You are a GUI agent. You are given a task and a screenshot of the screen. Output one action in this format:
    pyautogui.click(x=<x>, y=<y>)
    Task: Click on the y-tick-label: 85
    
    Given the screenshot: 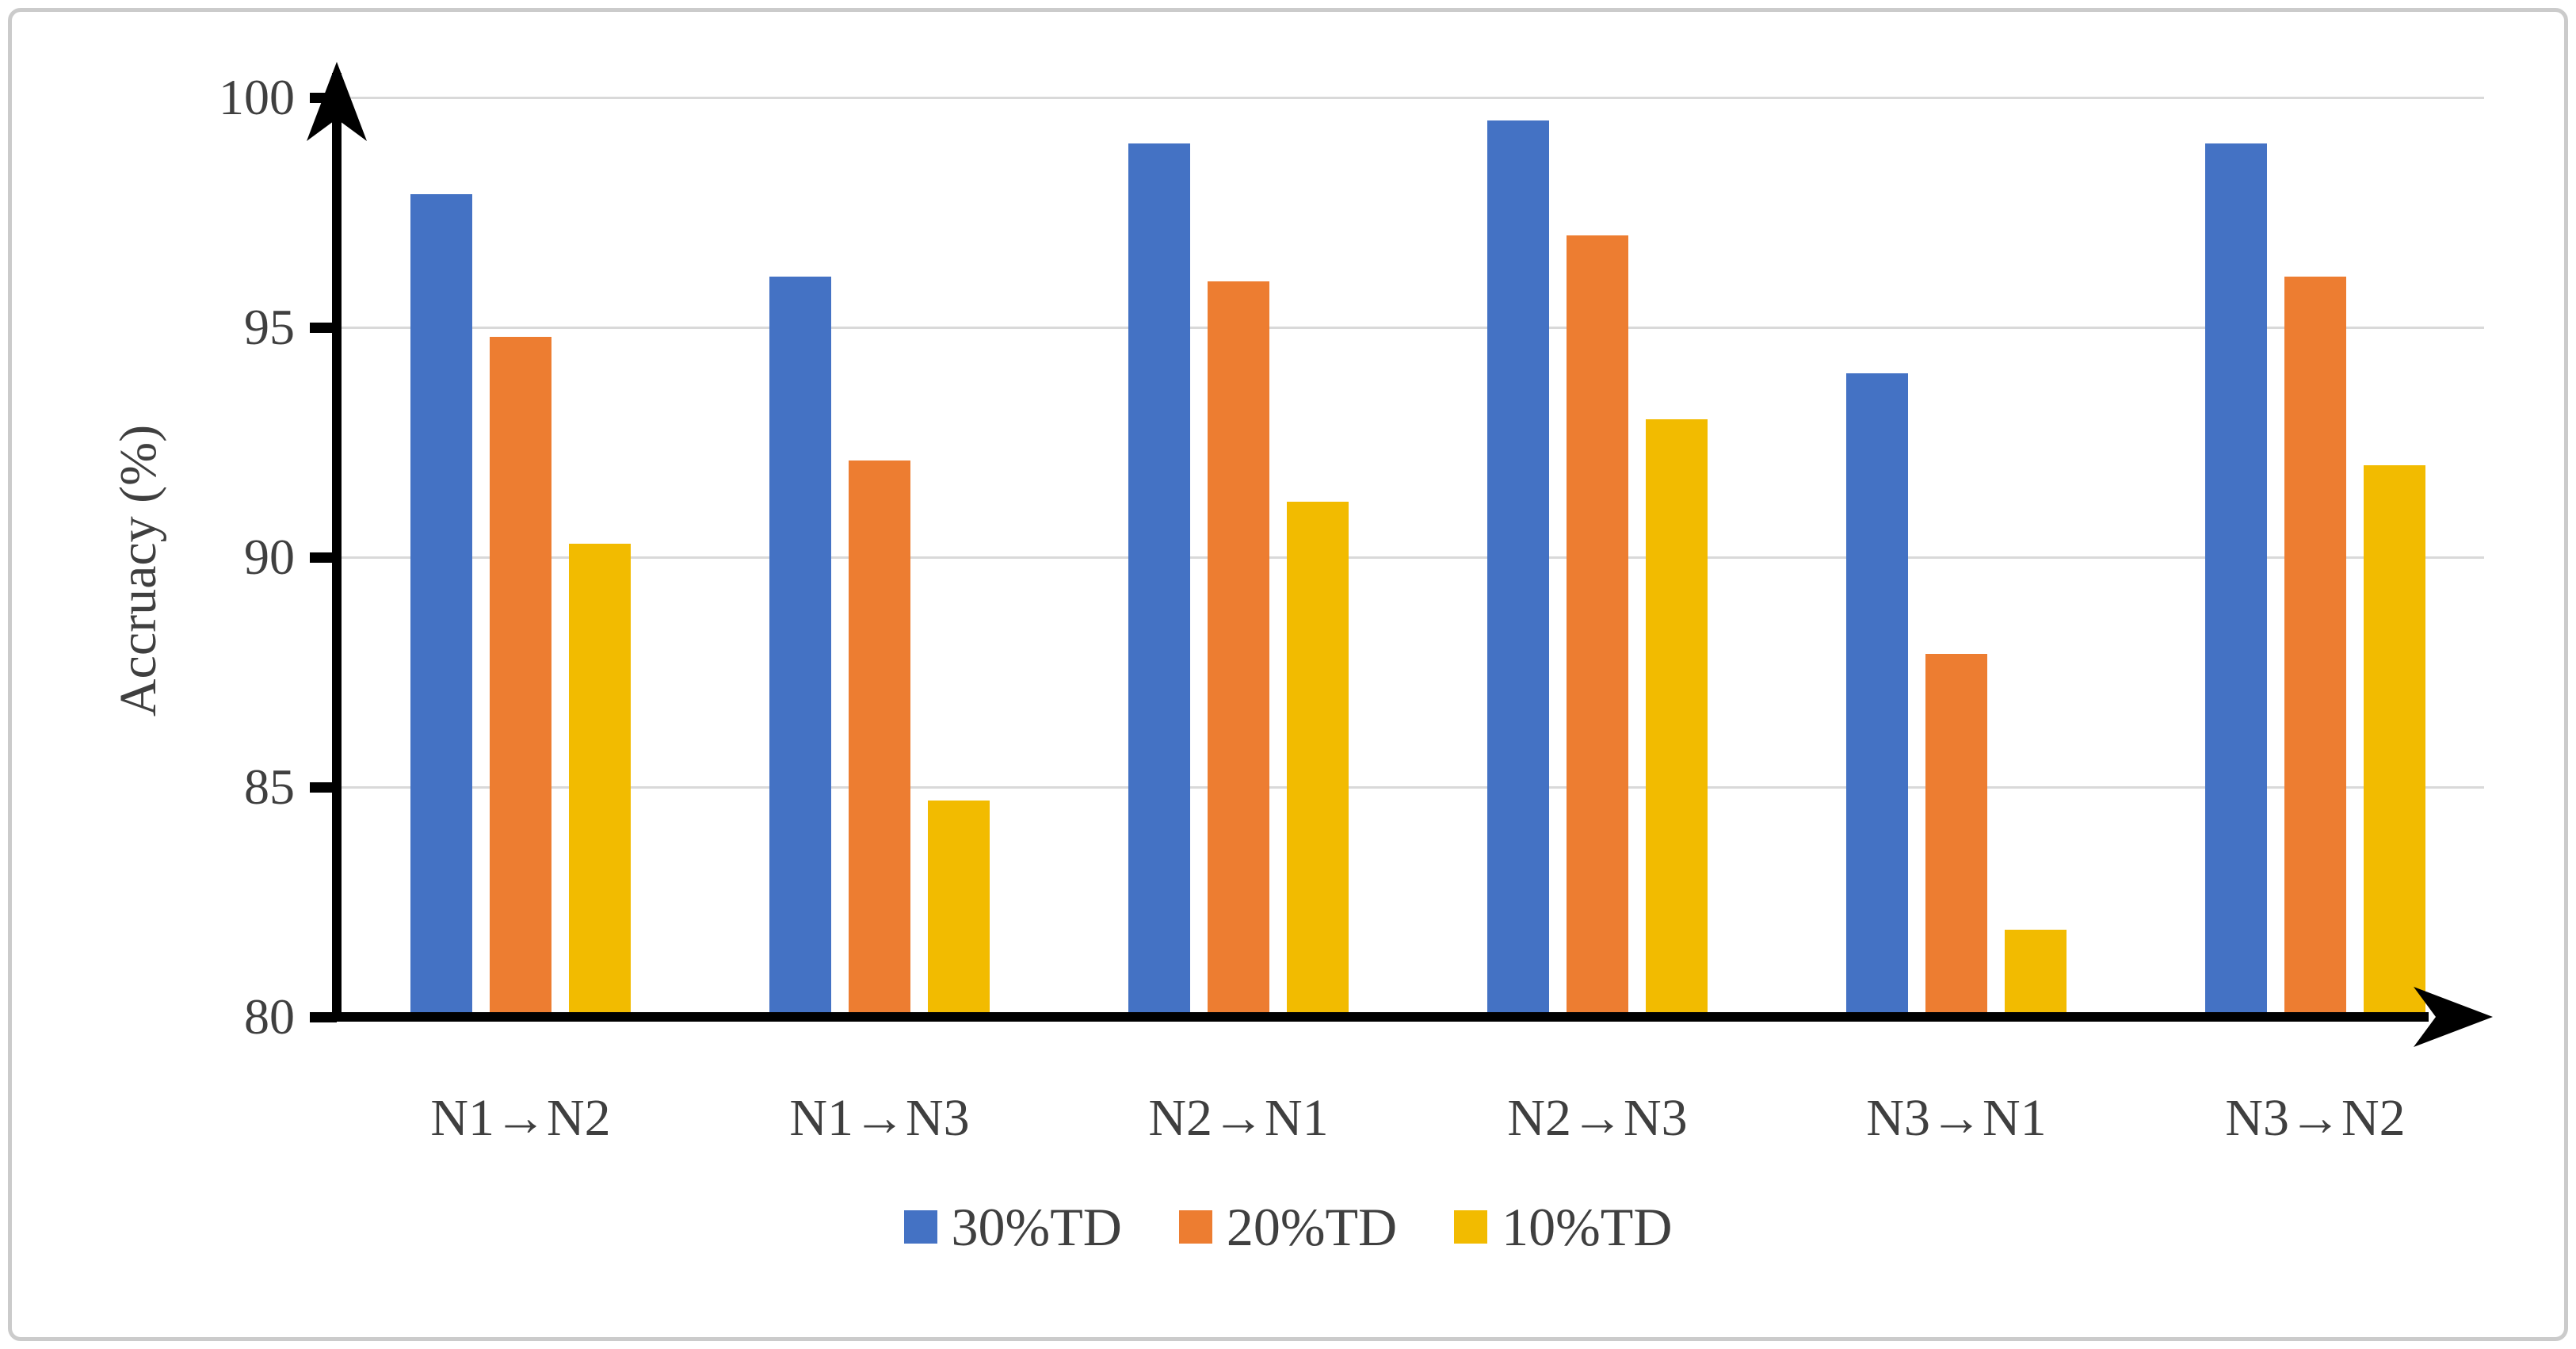 What is the action you would take?
    pyautogui.click(x=269, y=787)
    